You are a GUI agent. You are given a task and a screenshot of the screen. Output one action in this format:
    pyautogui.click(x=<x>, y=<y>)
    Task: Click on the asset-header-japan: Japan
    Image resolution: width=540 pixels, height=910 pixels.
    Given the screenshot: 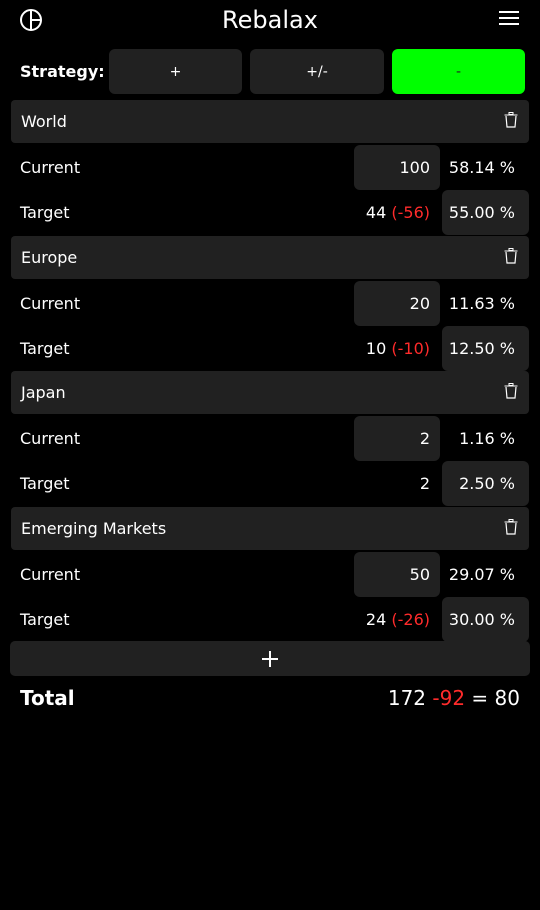 What is the action you would take?
    pyautogui.click(x=270, y=392)
    